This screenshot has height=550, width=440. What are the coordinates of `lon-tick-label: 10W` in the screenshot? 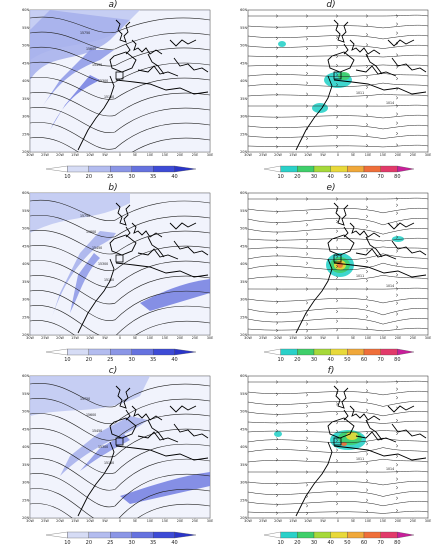 It's located at (308, 521).